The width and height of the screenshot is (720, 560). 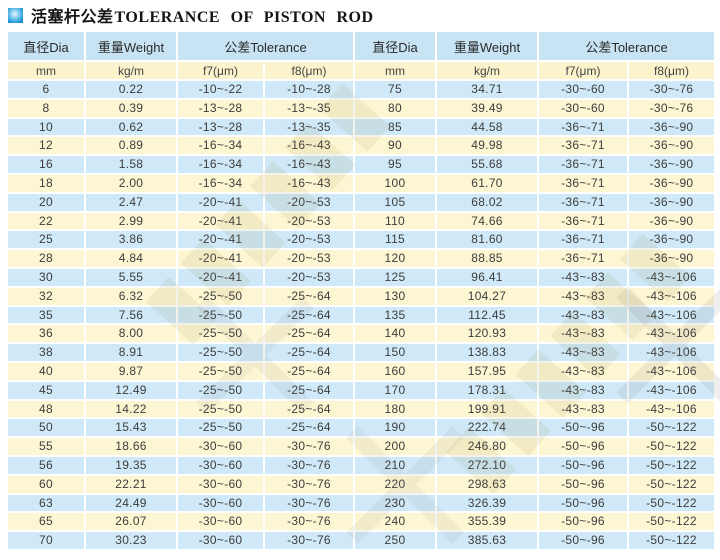 What do you see at coordinates (487, 540) in the screenshot?
I see `weight-cell: 385.63` at bounding box center [487, 540].